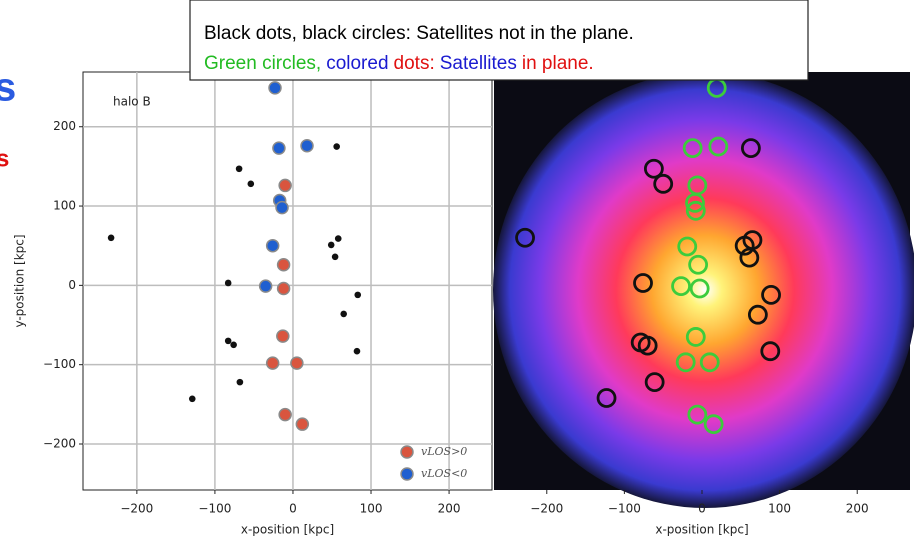 The width and height of the screenshot is (914, 540). What do you see at coordinates (72, 285) in the screenshot?
I see `y-tick-label: 0` at bounding box center [72, 285].